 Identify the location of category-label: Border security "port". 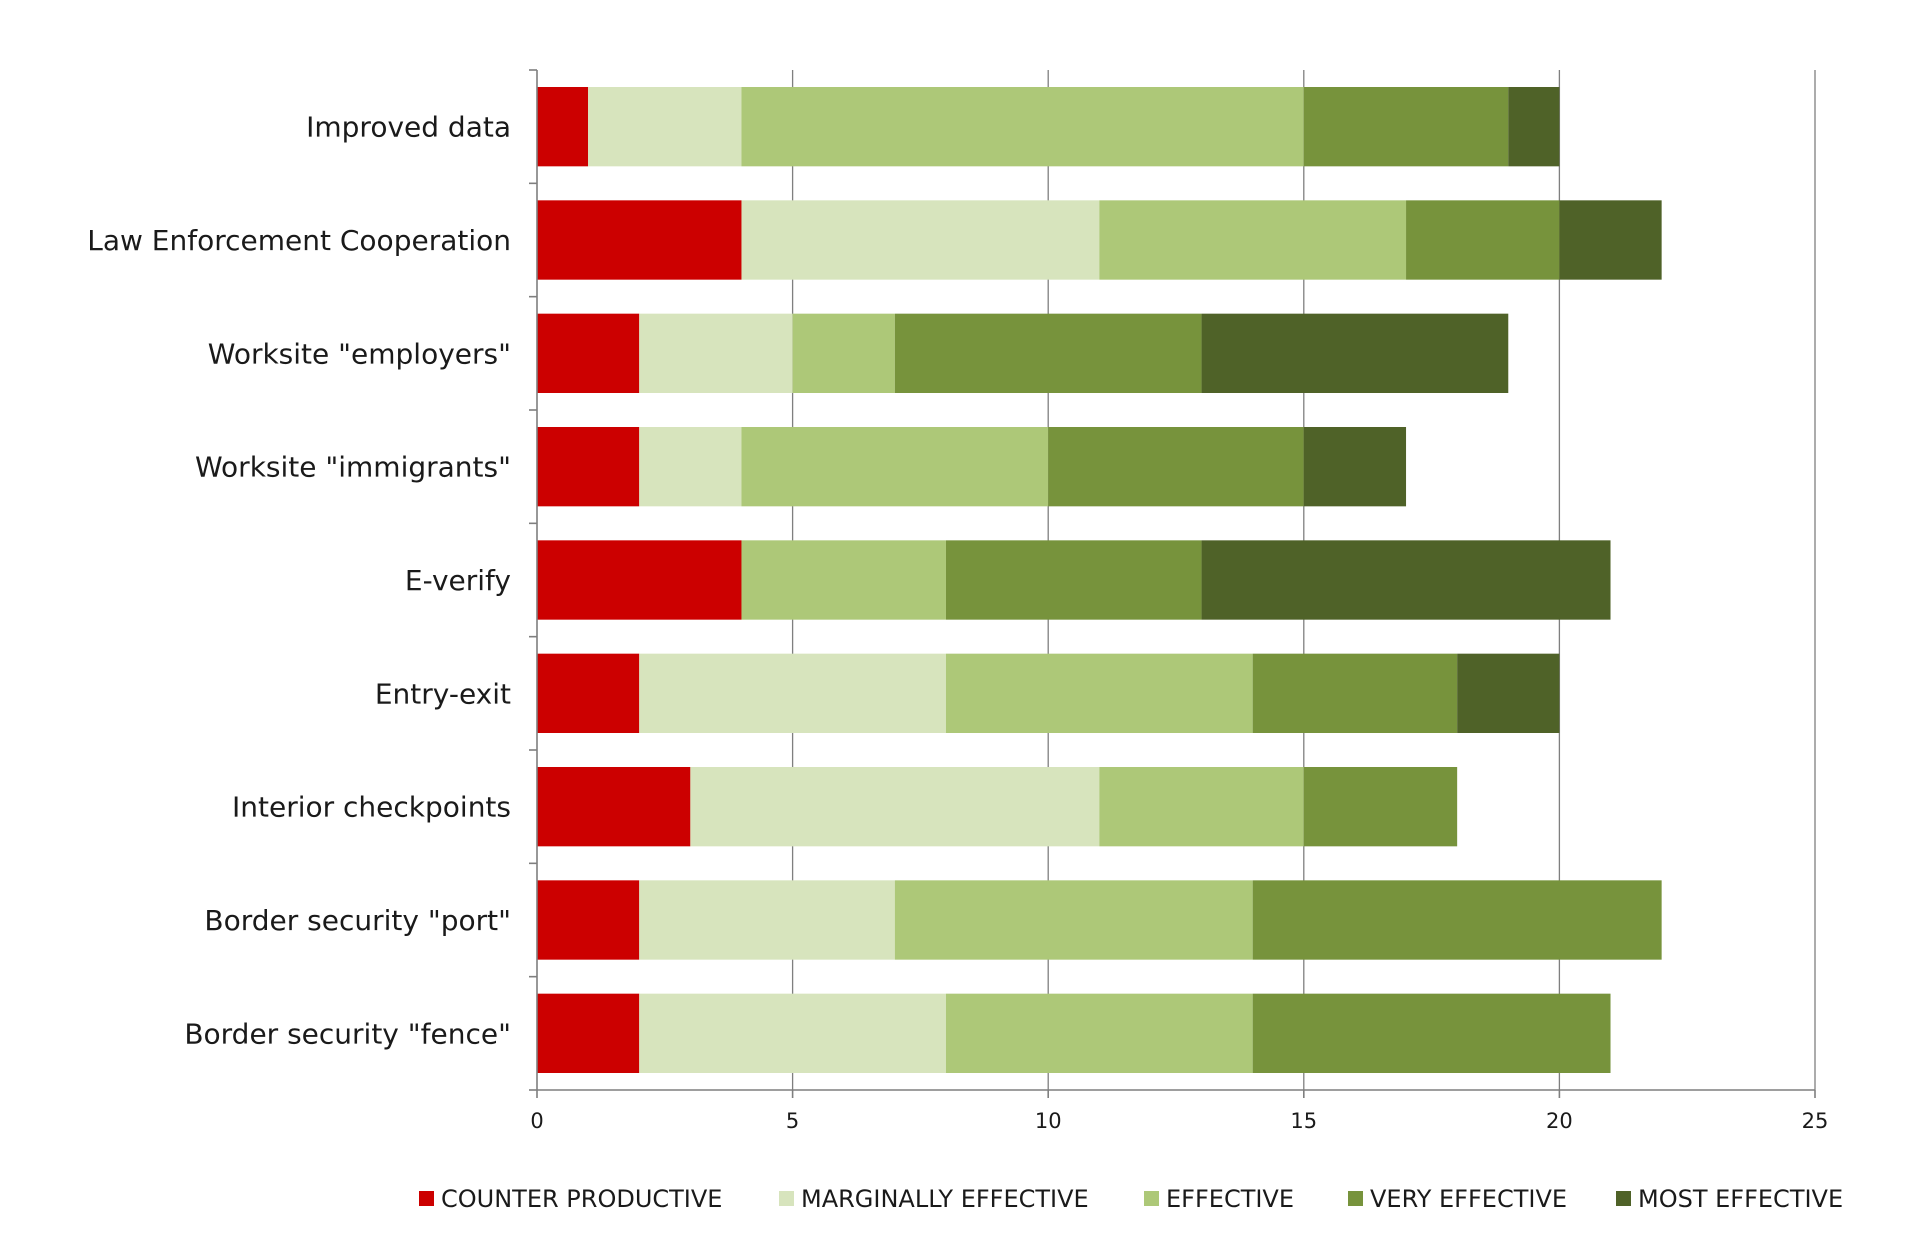
(357, 920).